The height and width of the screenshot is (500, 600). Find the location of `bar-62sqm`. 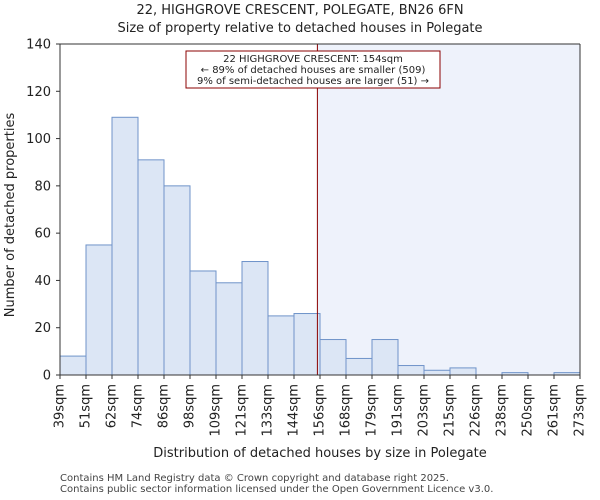

bar-62sqm is located at coordinates (125, 246).